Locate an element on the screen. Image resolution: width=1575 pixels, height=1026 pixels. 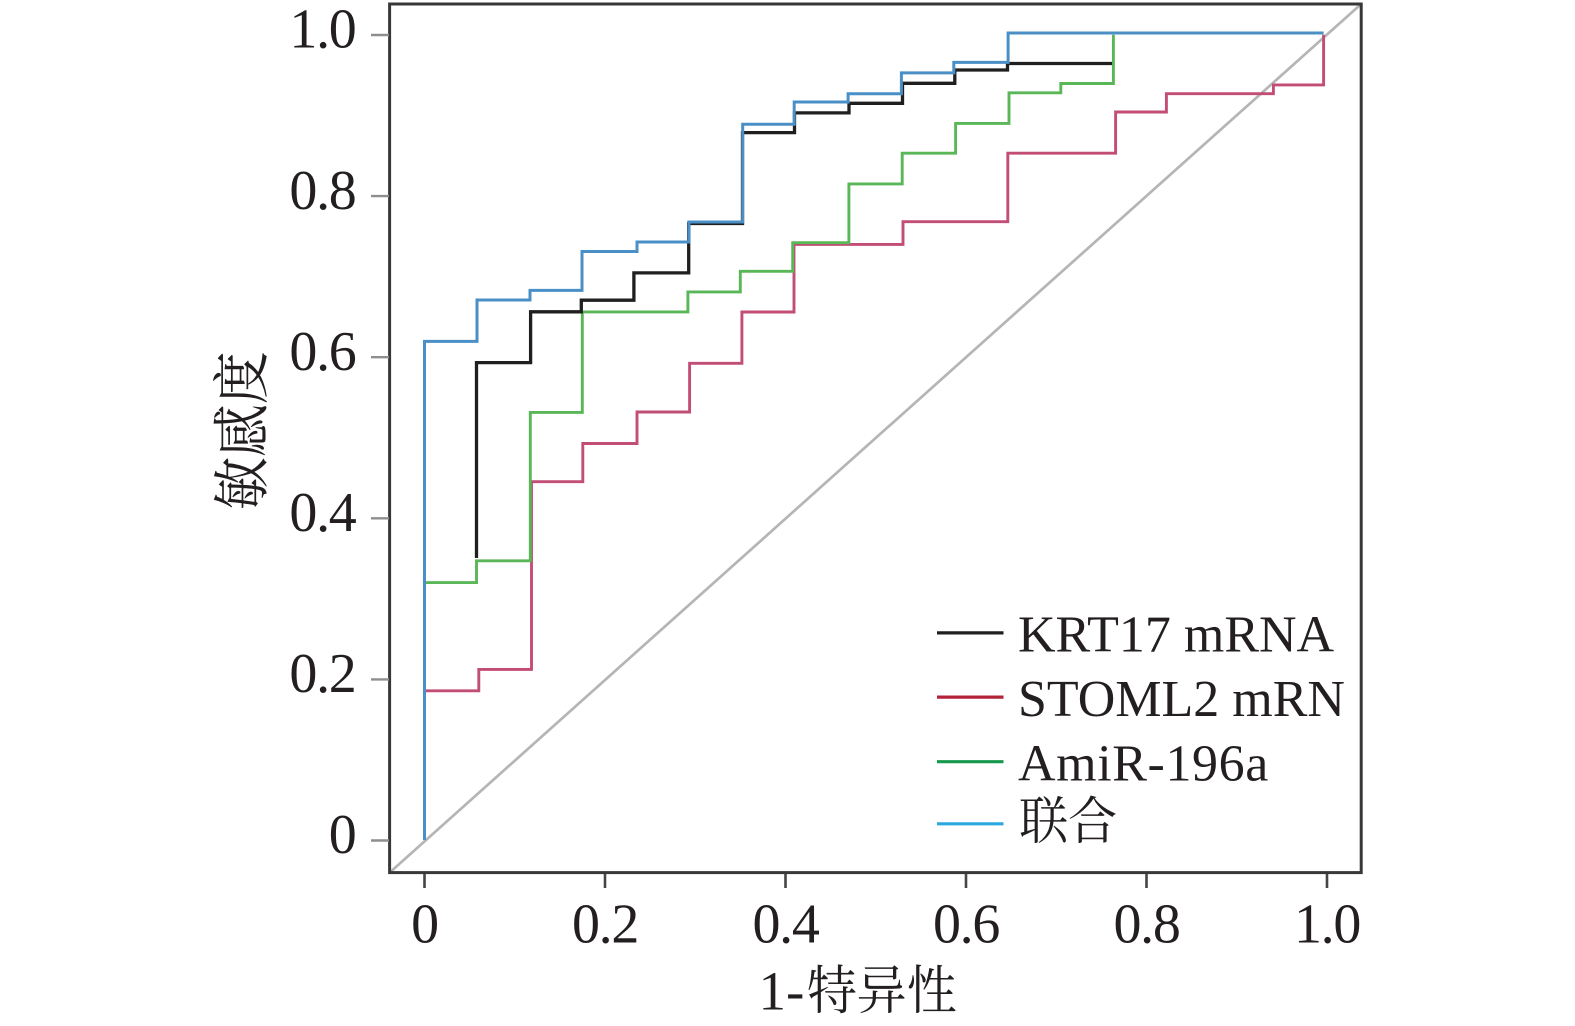
svg-text: KRT17 mRNA is located at coordinates (1176, 635).